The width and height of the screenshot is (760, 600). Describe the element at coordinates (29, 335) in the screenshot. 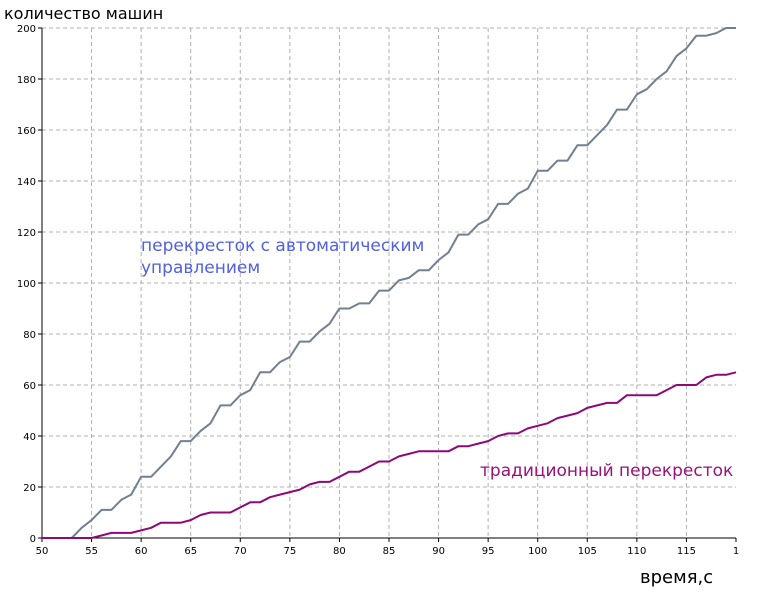

I see `y-tick-label: 80` at that location.